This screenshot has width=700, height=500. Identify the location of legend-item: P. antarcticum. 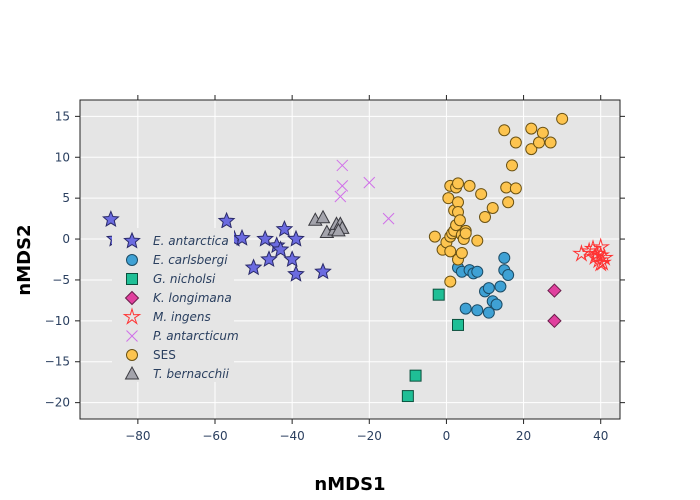
(182, 336).